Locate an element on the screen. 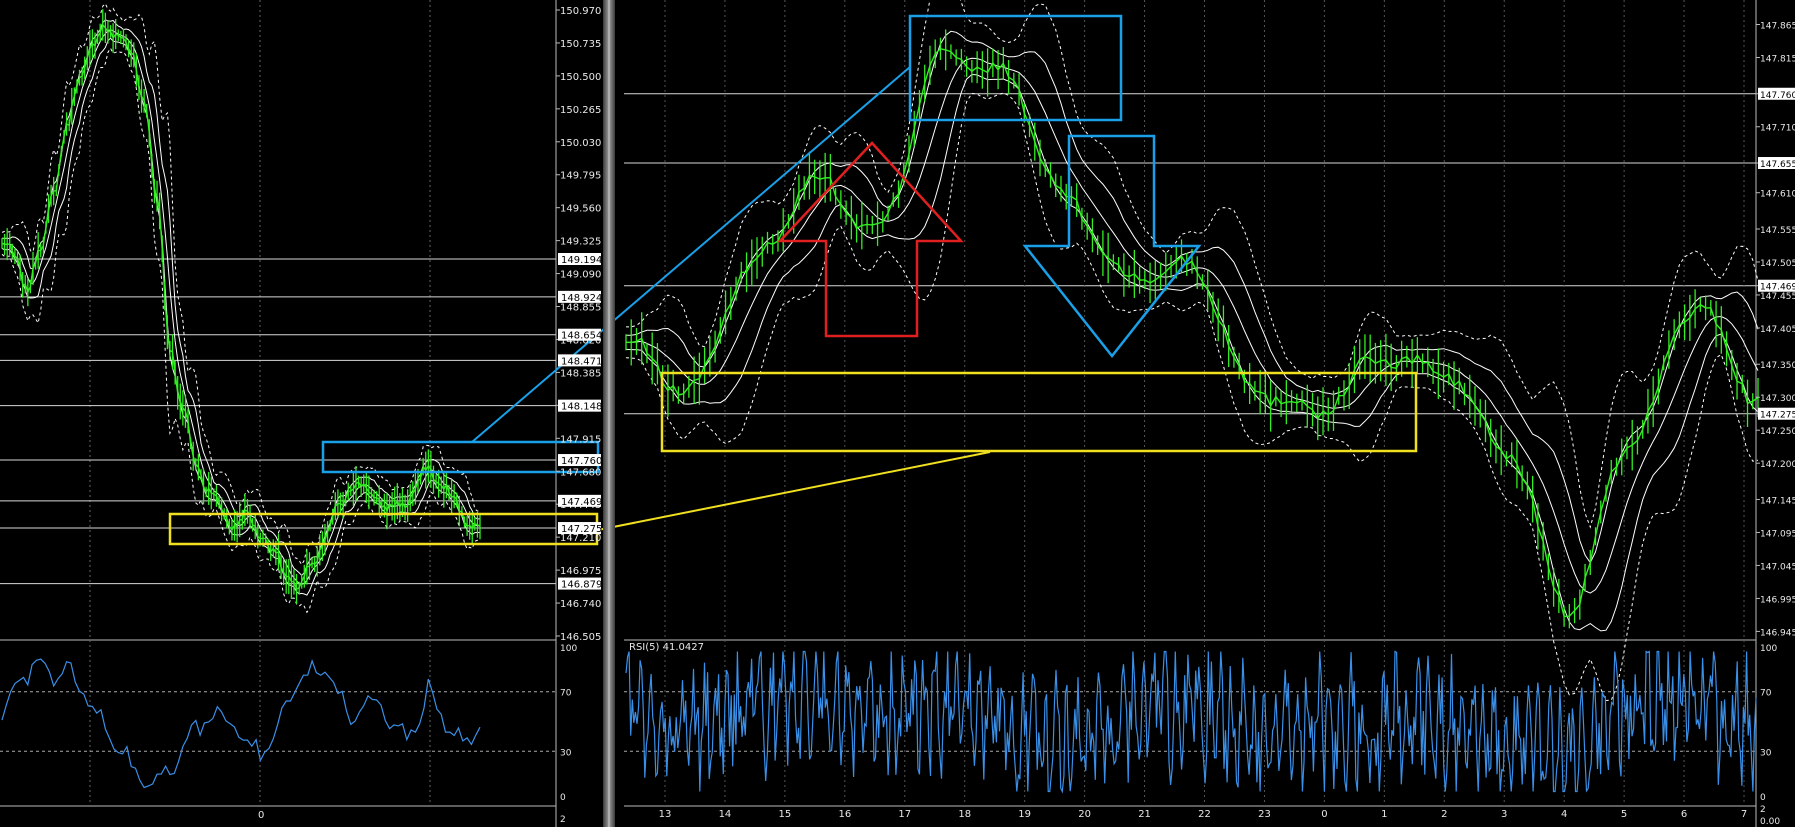  right-rsi-tick-label: 100 is located at coordinates (1768, 649).